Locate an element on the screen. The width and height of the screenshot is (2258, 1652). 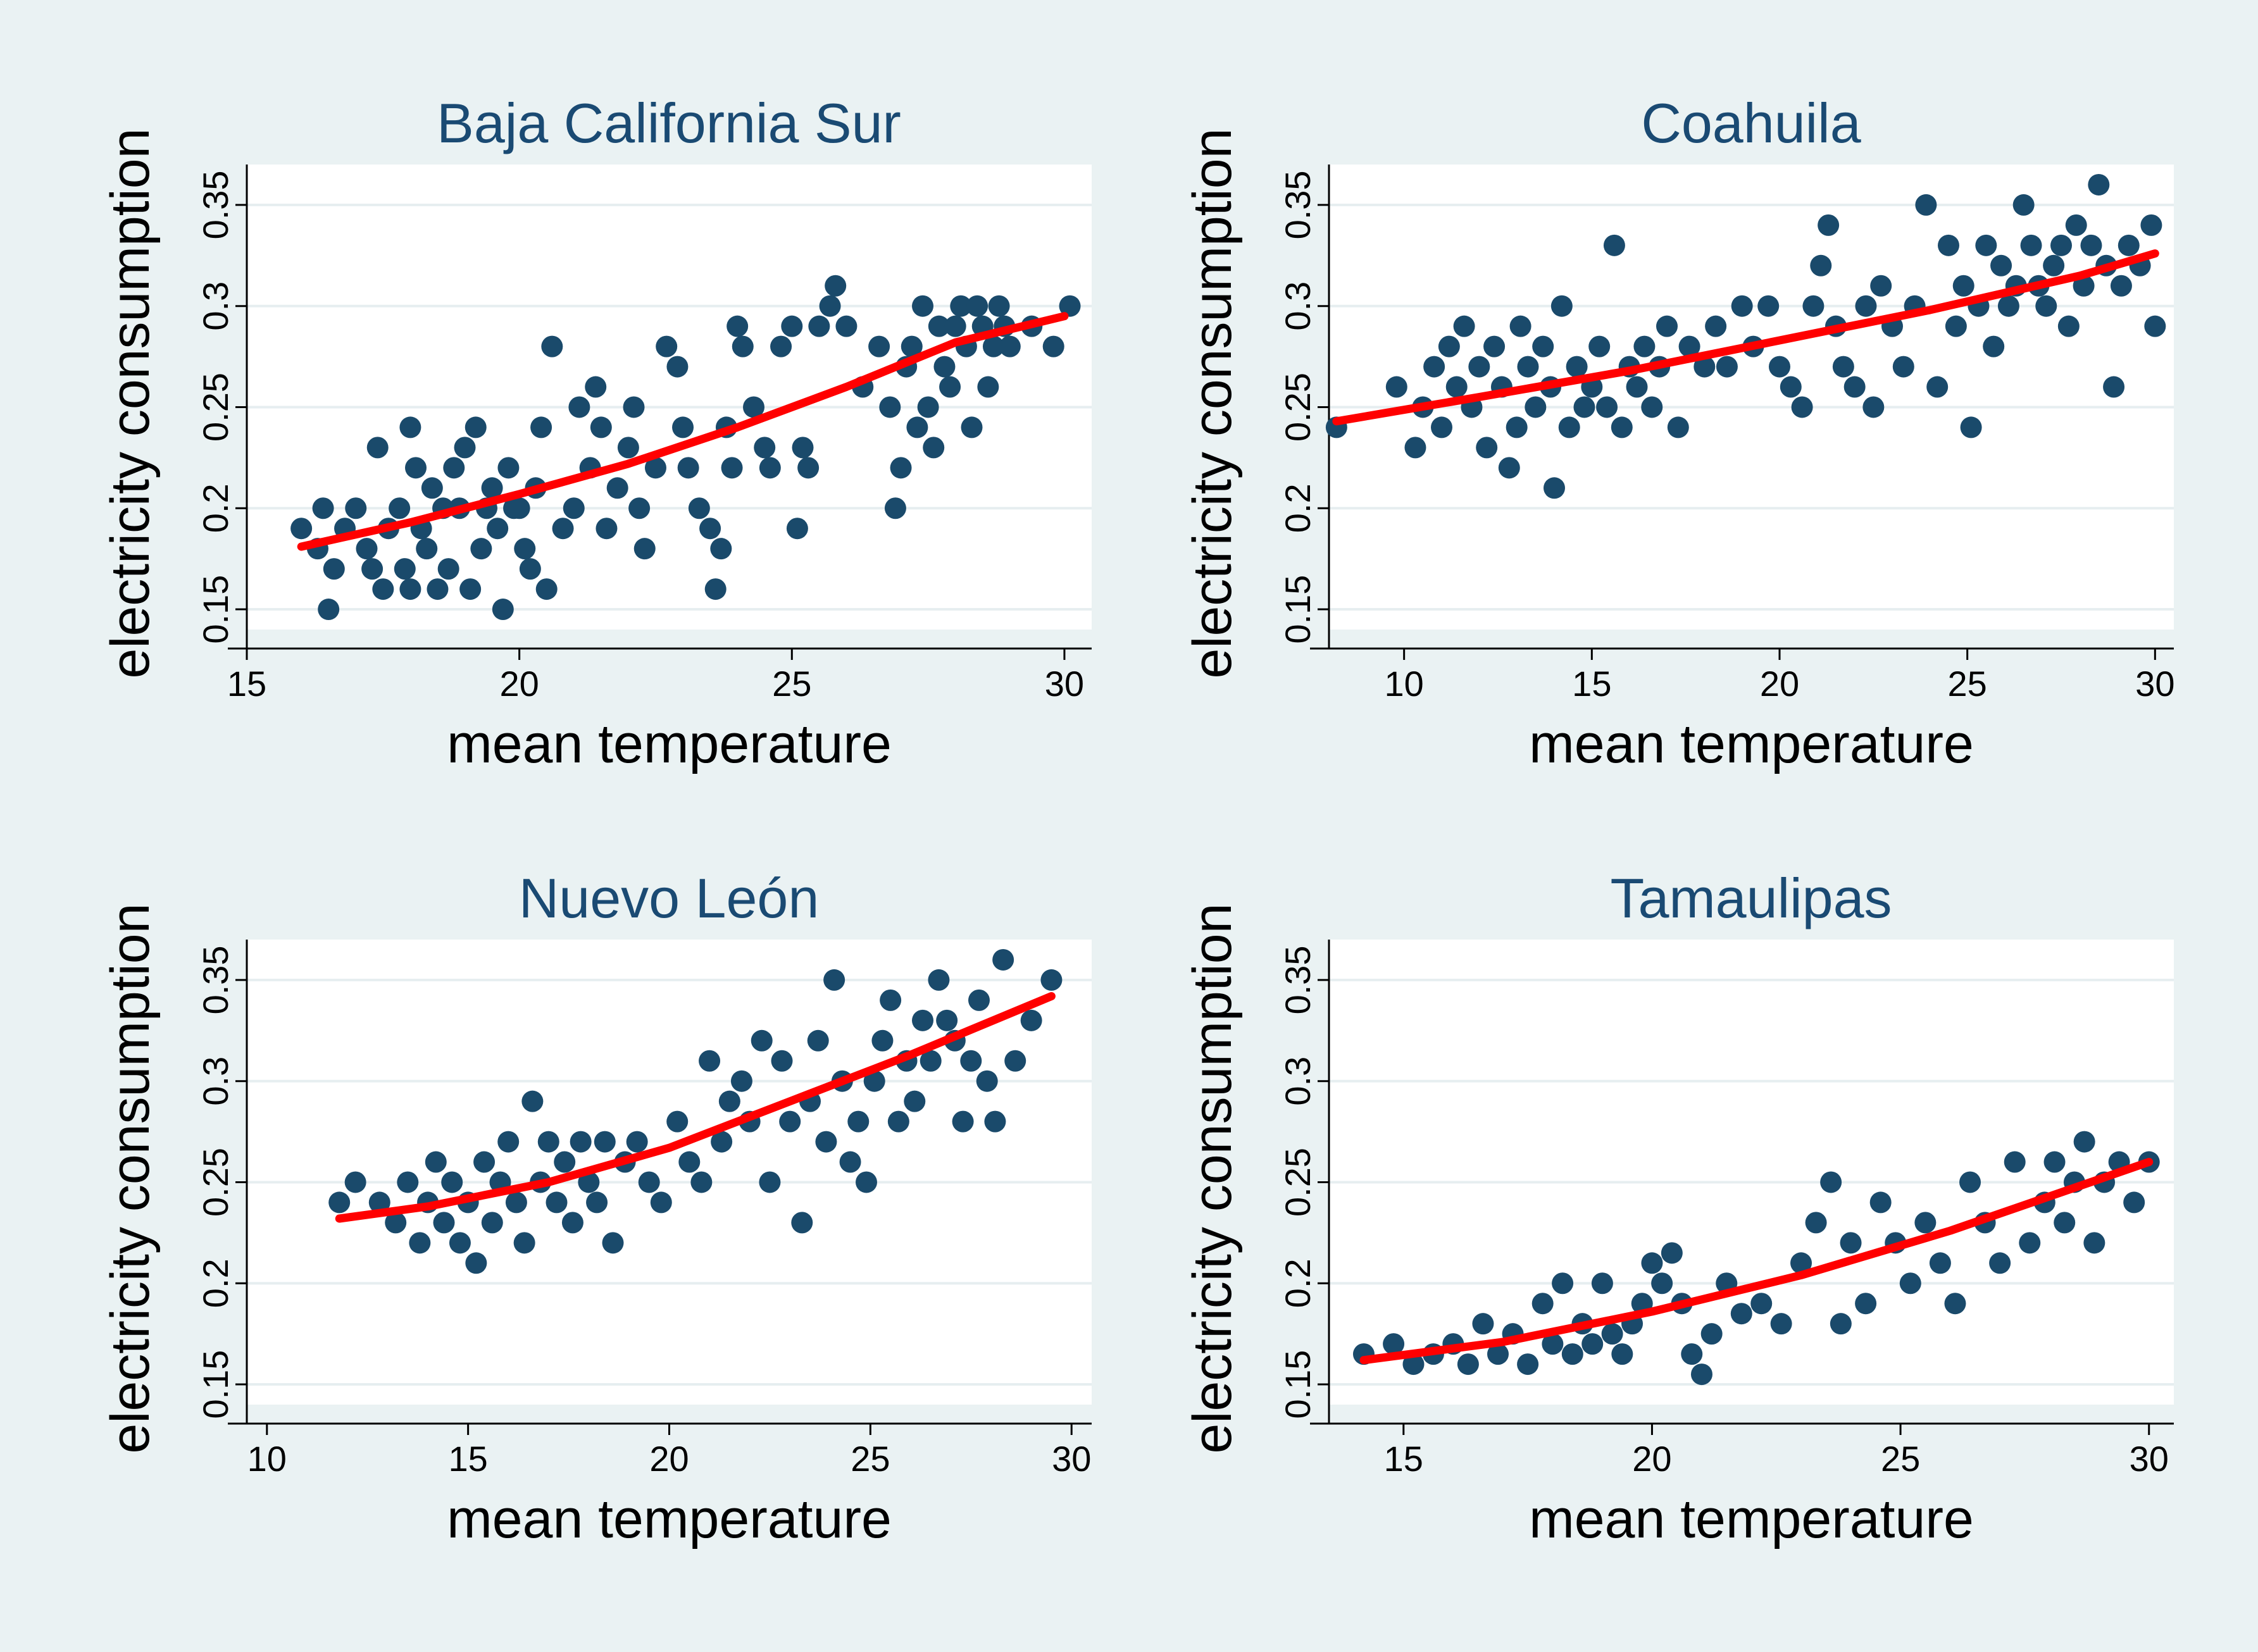
plot-area is located at coordinates (669, 1172).